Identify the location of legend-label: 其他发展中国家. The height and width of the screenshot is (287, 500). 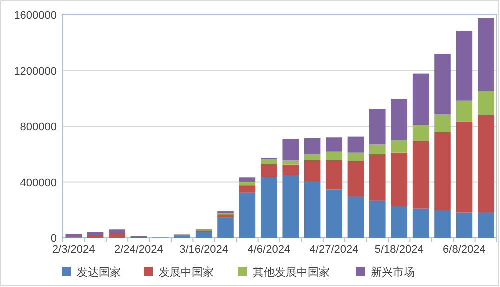
(291, 272).